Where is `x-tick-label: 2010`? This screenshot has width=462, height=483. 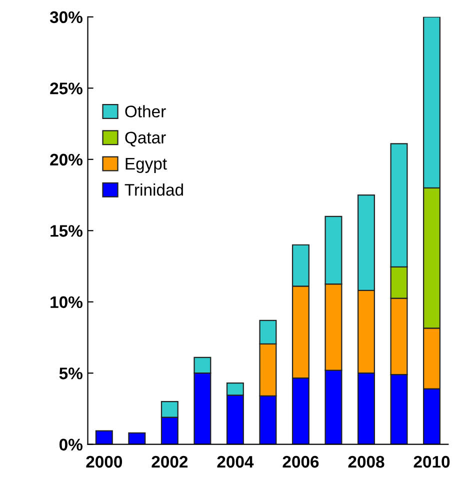 x-tick-label: 2010 is located at coordinates (432, 462).